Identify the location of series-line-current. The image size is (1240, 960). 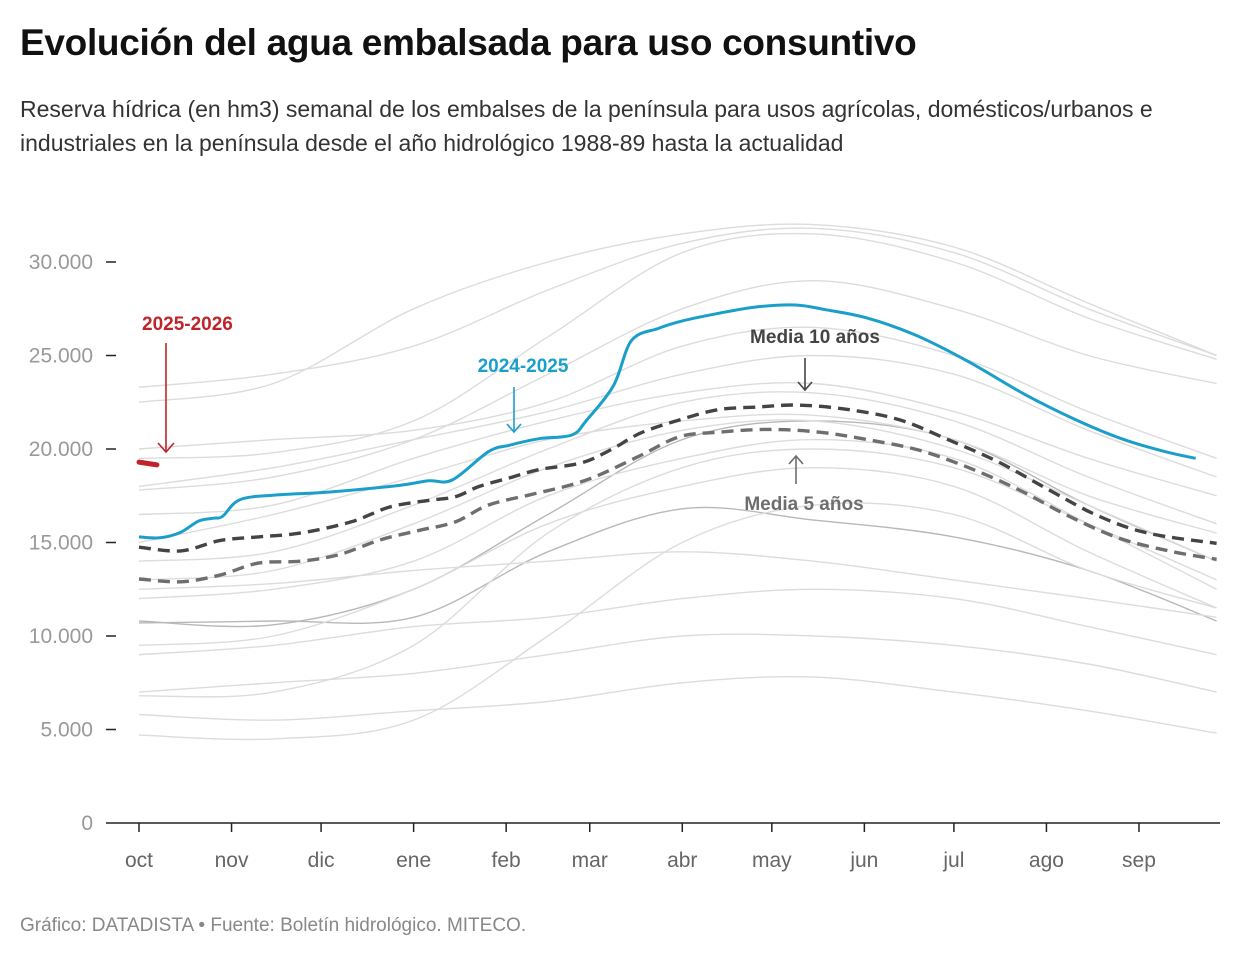
(148, 463).